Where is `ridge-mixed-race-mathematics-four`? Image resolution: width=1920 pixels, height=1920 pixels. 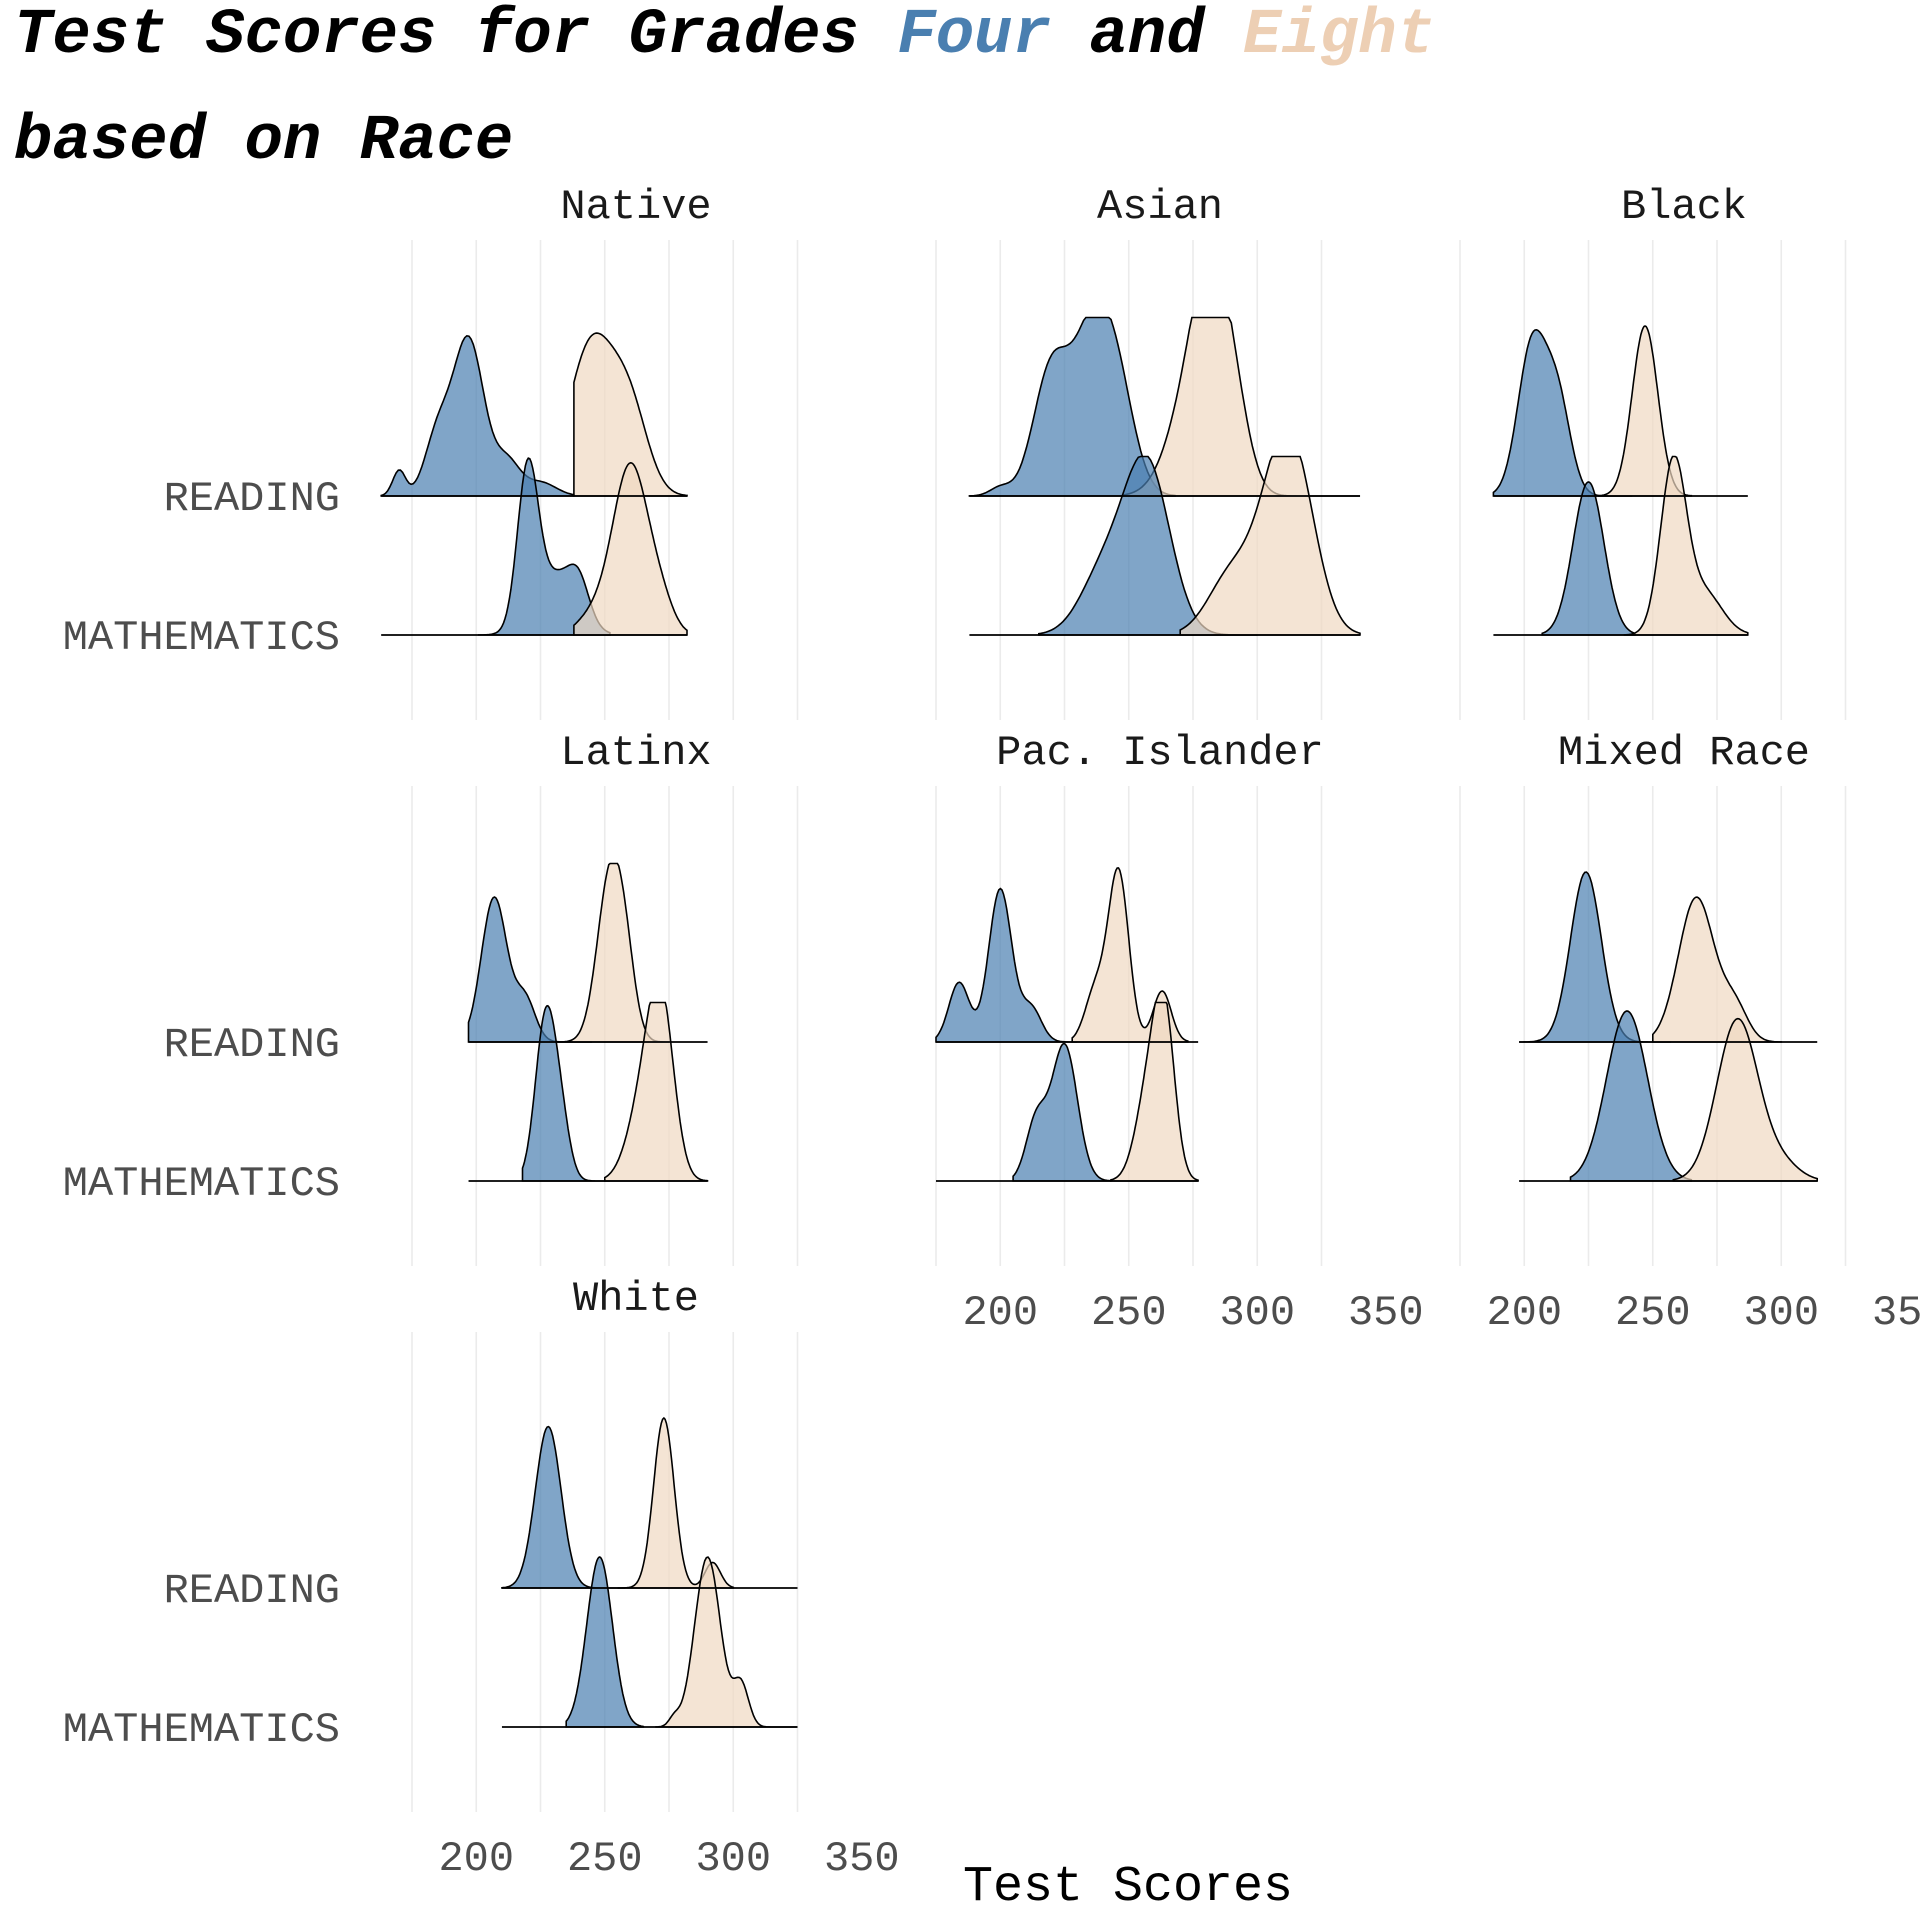 ridge-mixed-race-mathematics-four is located at coordinates (1631, 1096).